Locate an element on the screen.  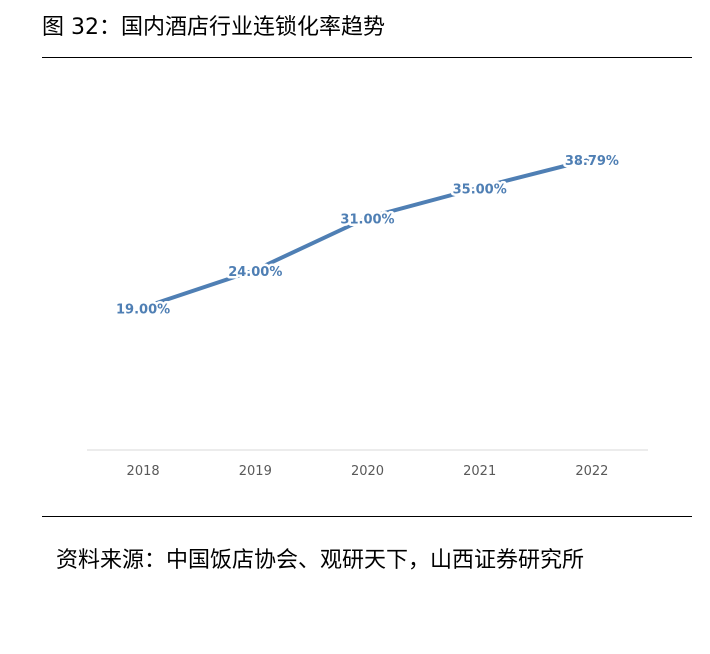
x-tick-label-2022: 2022 is located at coordinates (591, 471).